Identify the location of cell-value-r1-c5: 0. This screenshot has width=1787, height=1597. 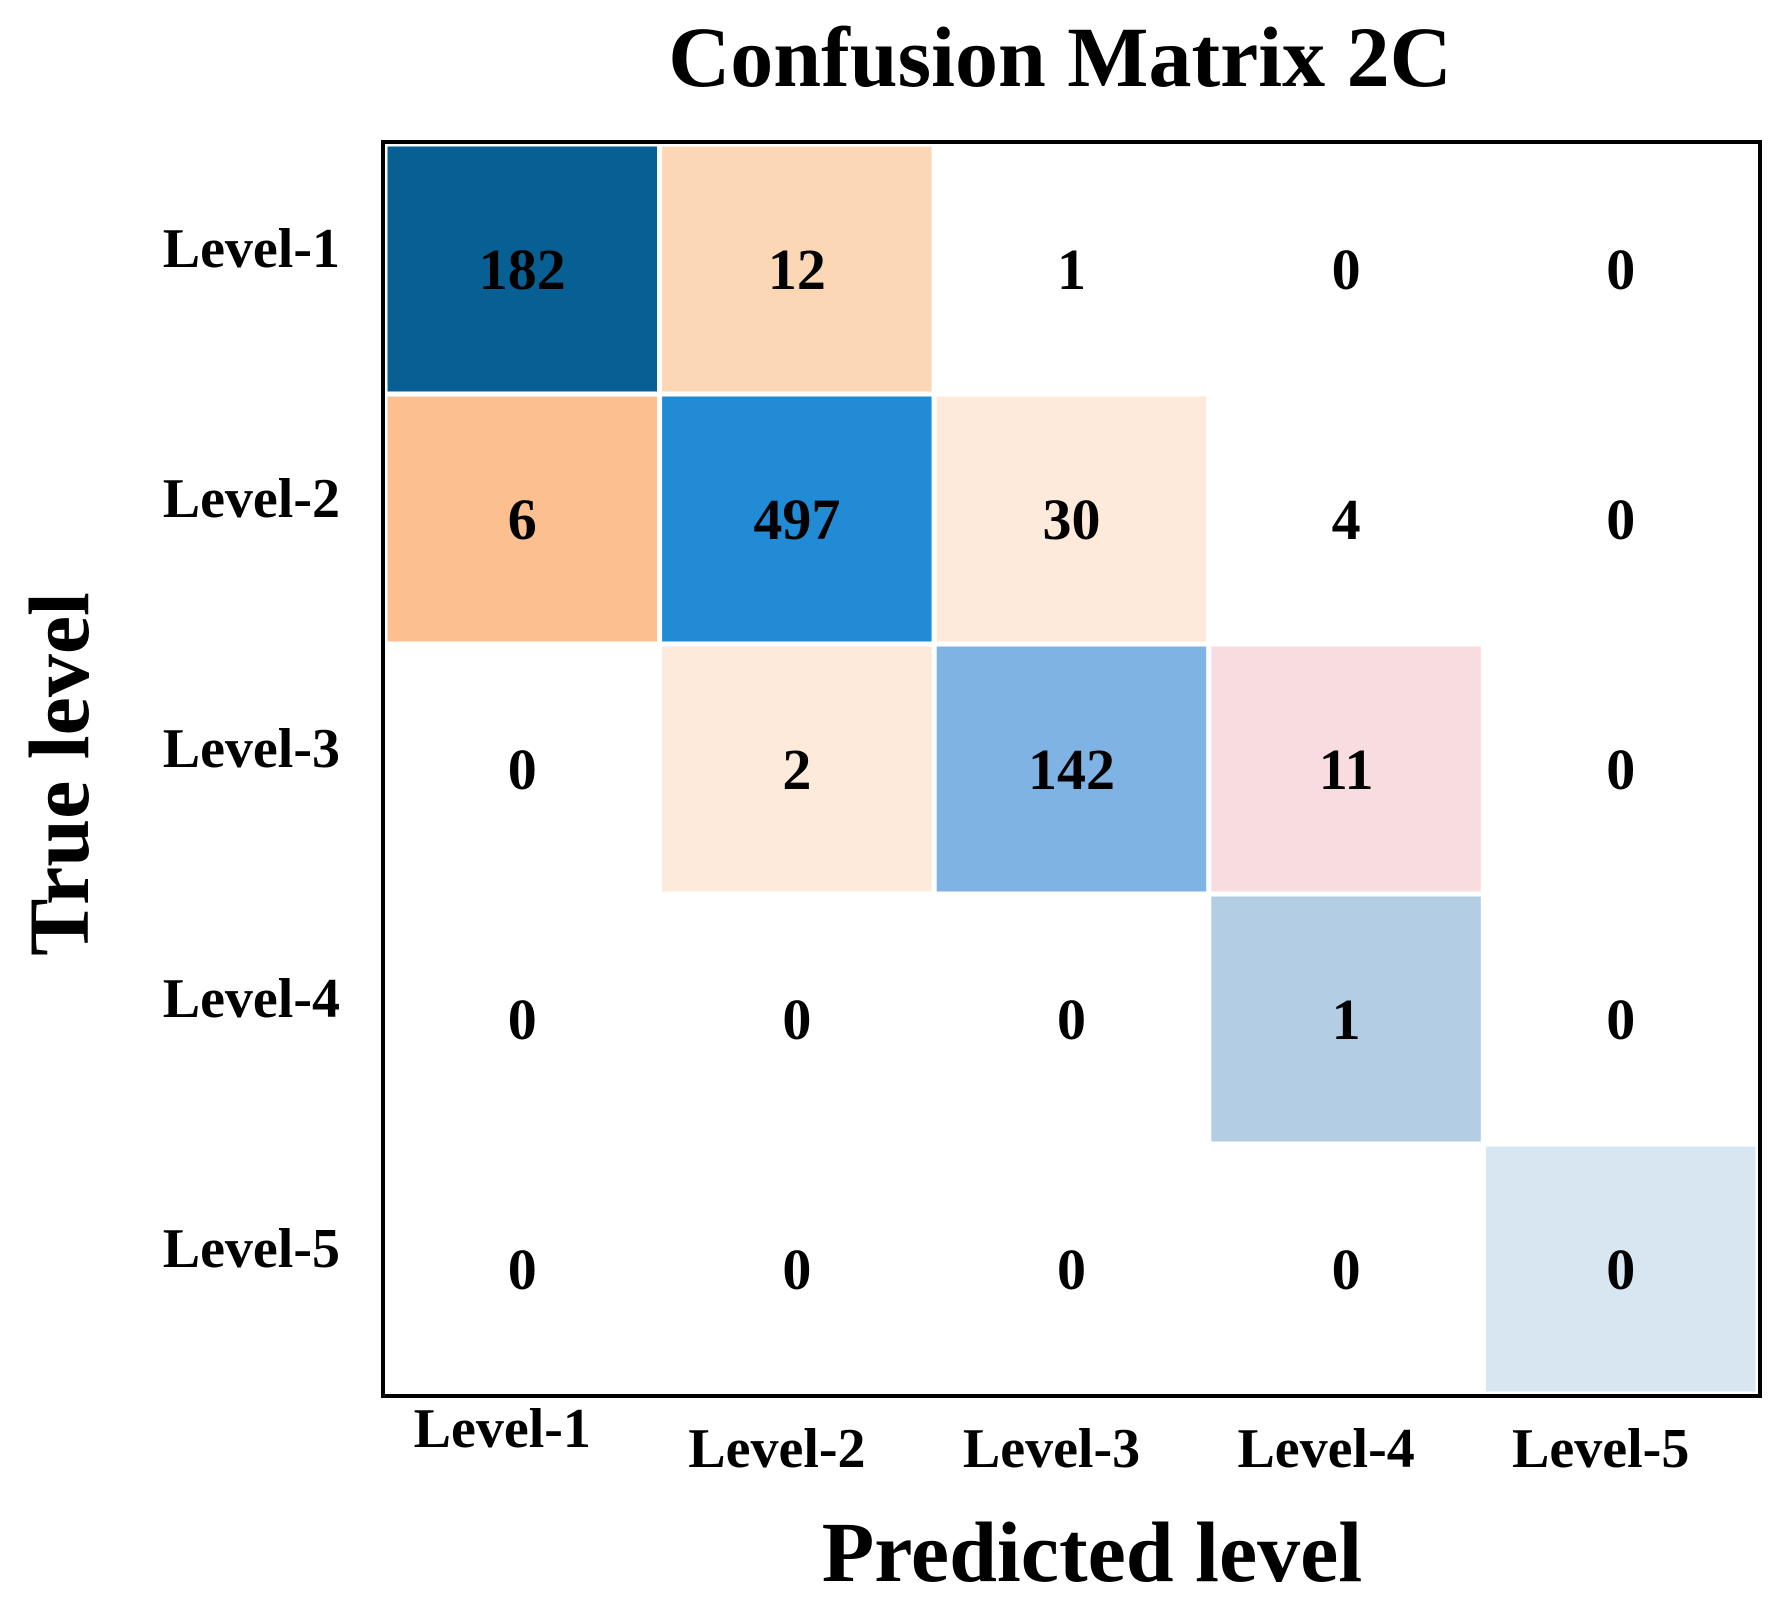
(1620, 269).